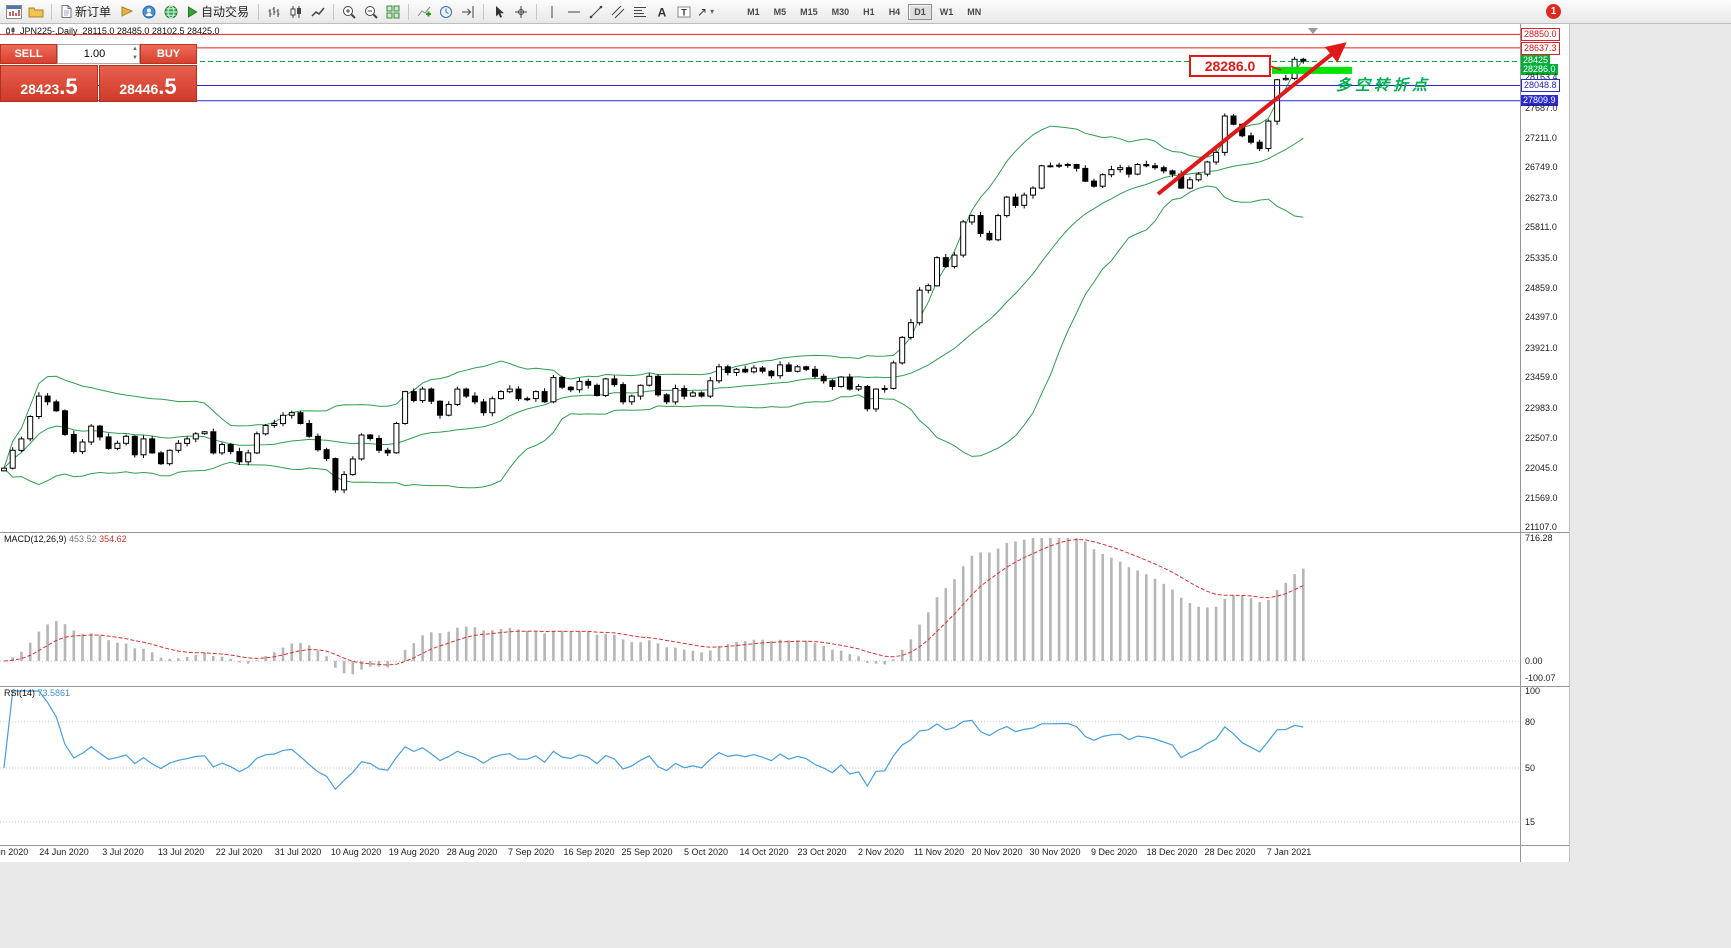 The image size is (1731, 948). What do you see at coordinates (499, 12) in the screenshot?
I see `cursor-icon` at bounding box center [499, 12].